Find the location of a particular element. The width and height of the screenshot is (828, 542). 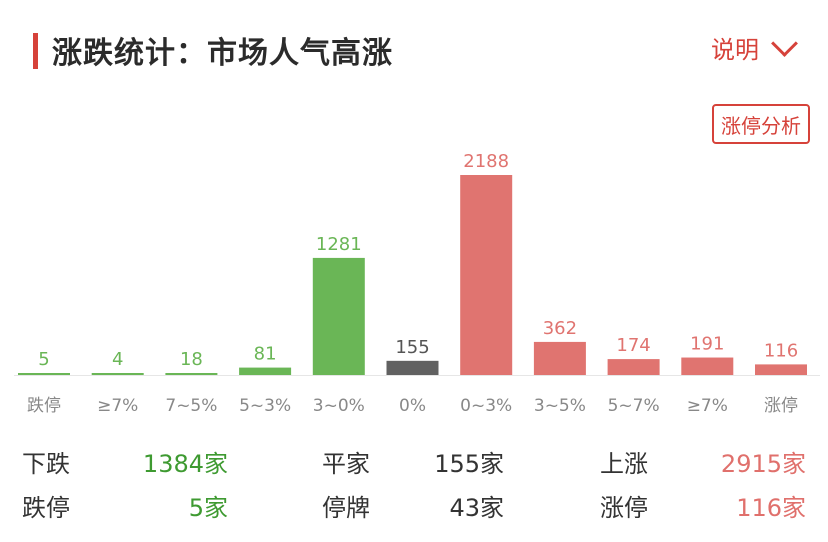

limit-up-label: 涨停 is located at coordinates (624, 508).